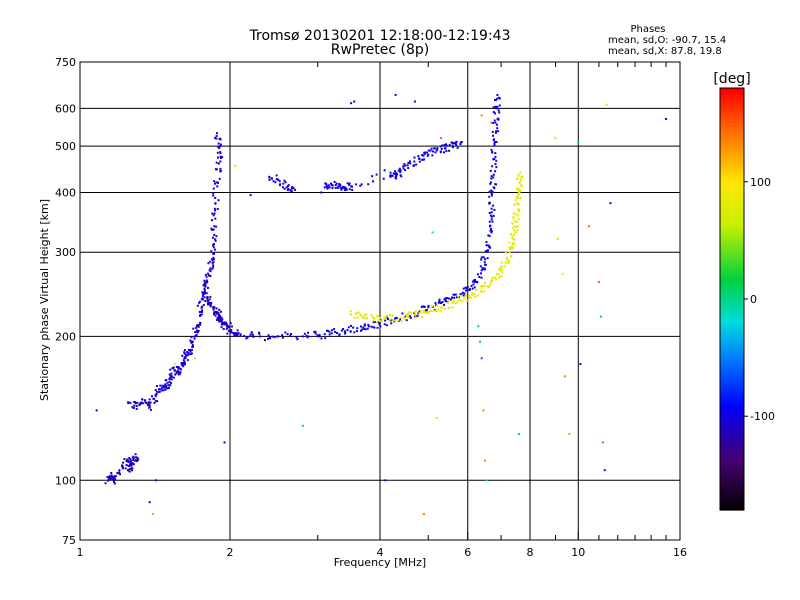 This screenshot has height=600, width=800. Describe the element at coordinates (80, 552) in the screenshot. I see `x-tick-label: 1` at that location.